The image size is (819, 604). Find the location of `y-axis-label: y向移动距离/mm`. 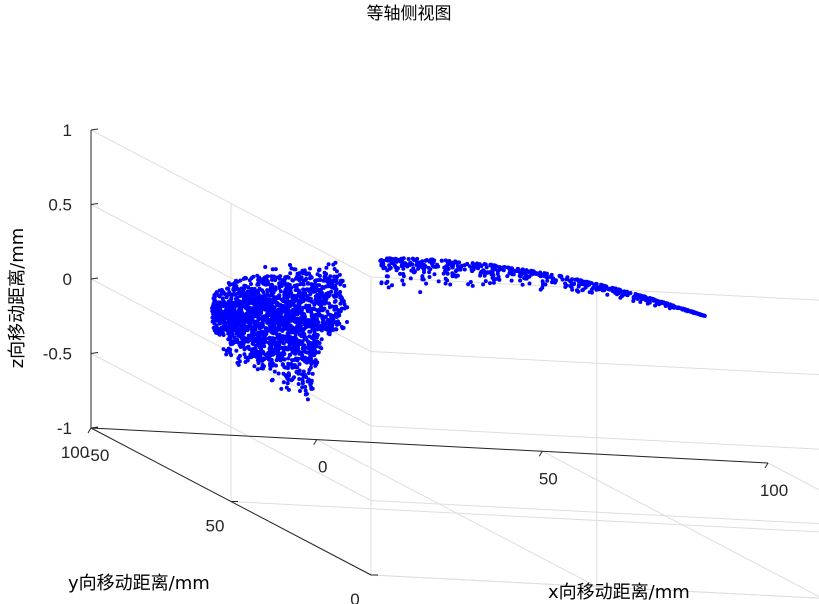

y-axis-label: y向移动距离/mm is located at coordinates (139, 583).